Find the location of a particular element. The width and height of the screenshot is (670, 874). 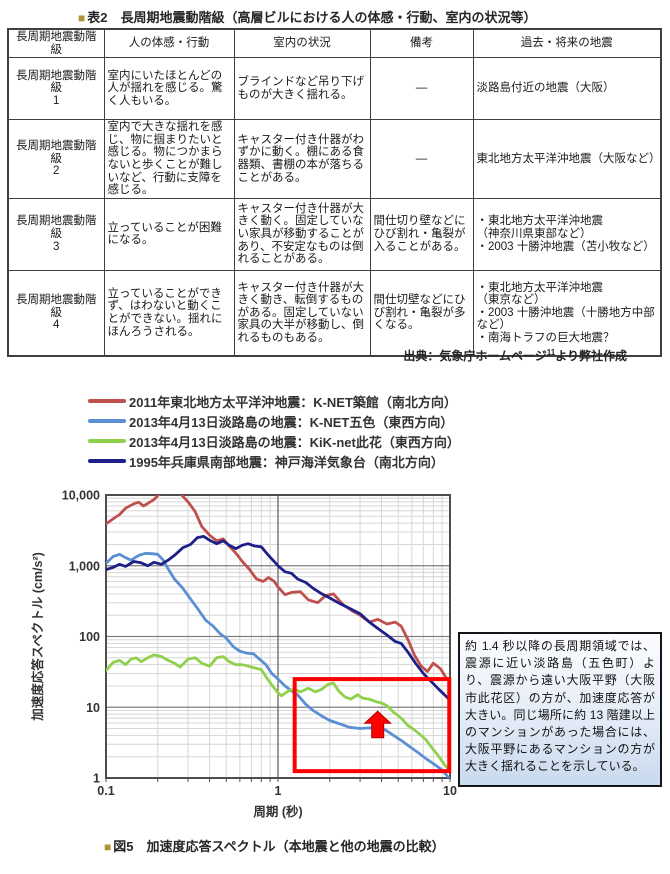

source-note: 出典：気象庁ホームページ11より弊社作成 is located at coordinates (515, 355).